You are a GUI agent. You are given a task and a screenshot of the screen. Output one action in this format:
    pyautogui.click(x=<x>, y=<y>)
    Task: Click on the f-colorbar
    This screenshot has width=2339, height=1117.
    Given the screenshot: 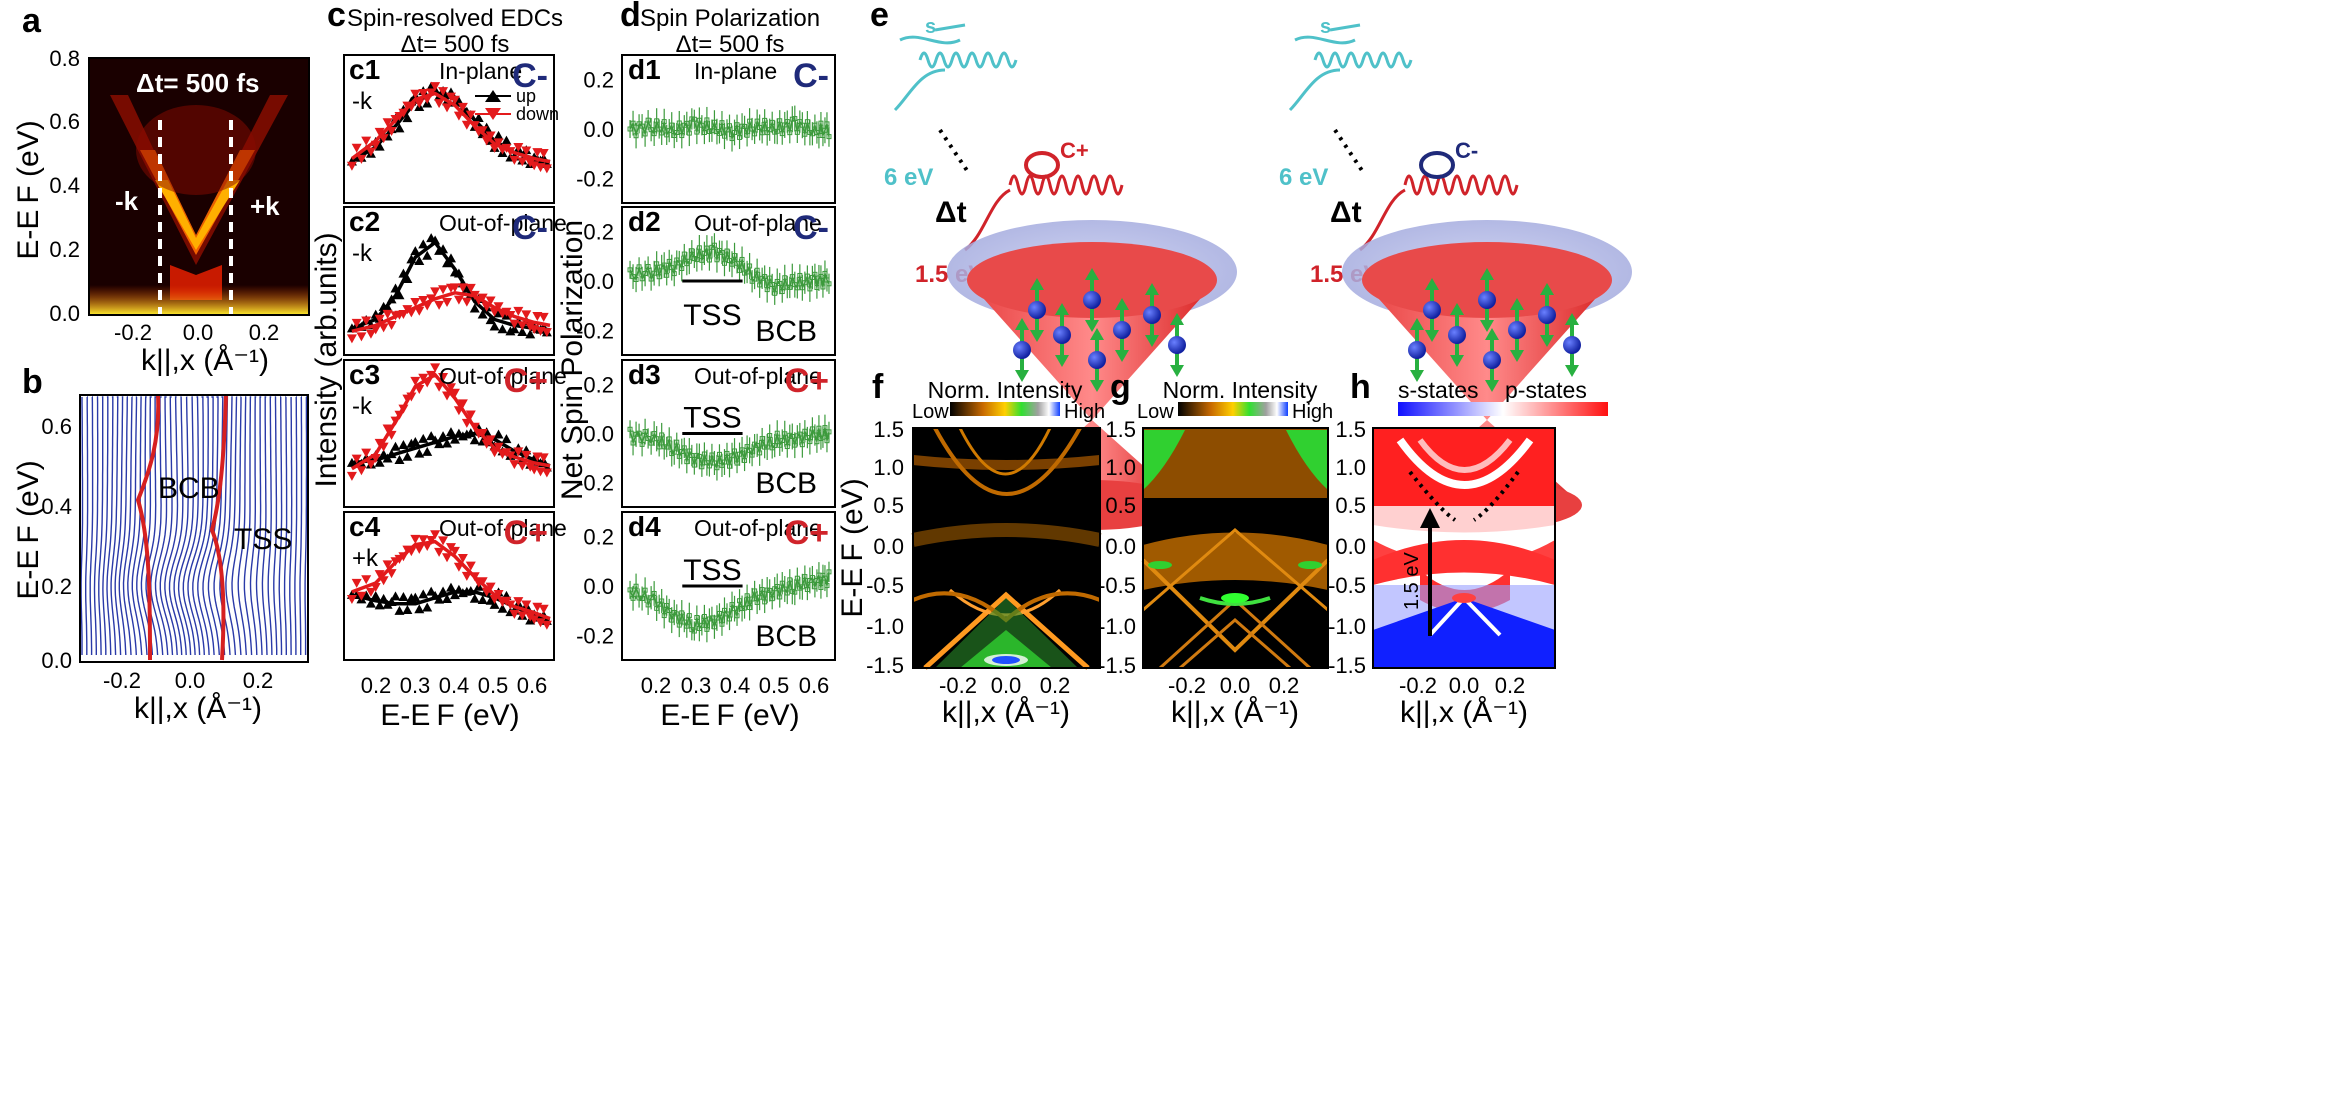 What is the action you would take?
    pyautogui.click(x=1005, y=409)
    